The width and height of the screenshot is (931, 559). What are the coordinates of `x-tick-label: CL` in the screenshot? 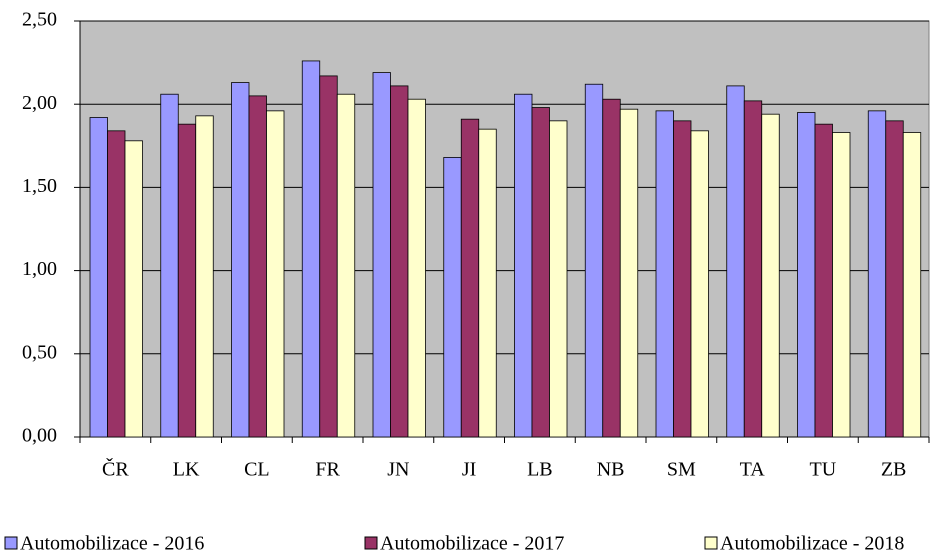 It's located at (257, 470).